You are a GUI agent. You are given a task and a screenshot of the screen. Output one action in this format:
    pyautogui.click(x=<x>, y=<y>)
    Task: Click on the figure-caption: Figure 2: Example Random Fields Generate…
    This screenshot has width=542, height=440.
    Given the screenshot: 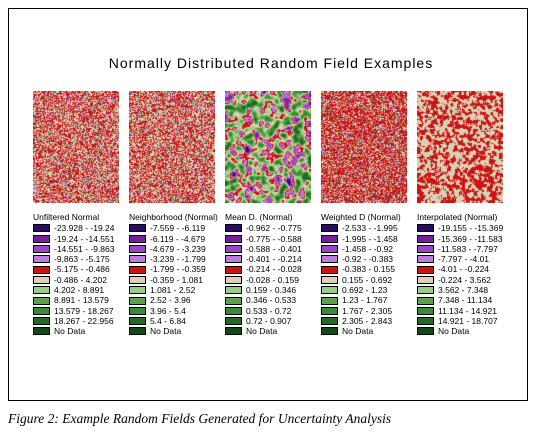 What is the action you would take?
    pyautogui.click(x=200, y=418)
    